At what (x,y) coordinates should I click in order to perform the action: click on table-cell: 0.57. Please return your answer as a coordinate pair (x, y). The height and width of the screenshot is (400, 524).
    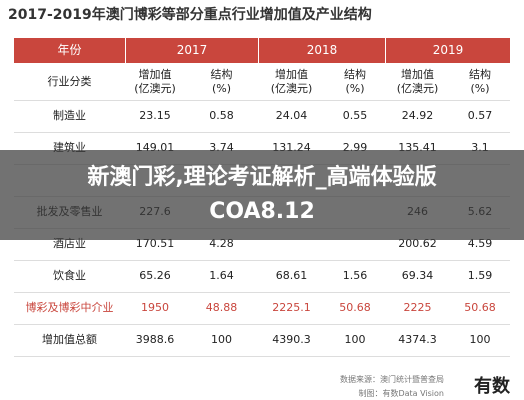
    Looking at the image, I should click on (480, 116).